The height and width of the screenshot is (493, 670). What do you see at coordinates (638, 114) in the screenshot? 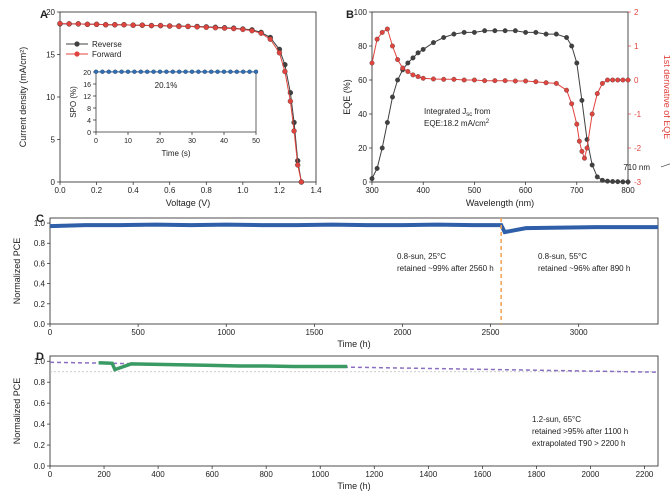
I see `panel-b-y2-tick-label: -1` at bounding box center [638, 114].